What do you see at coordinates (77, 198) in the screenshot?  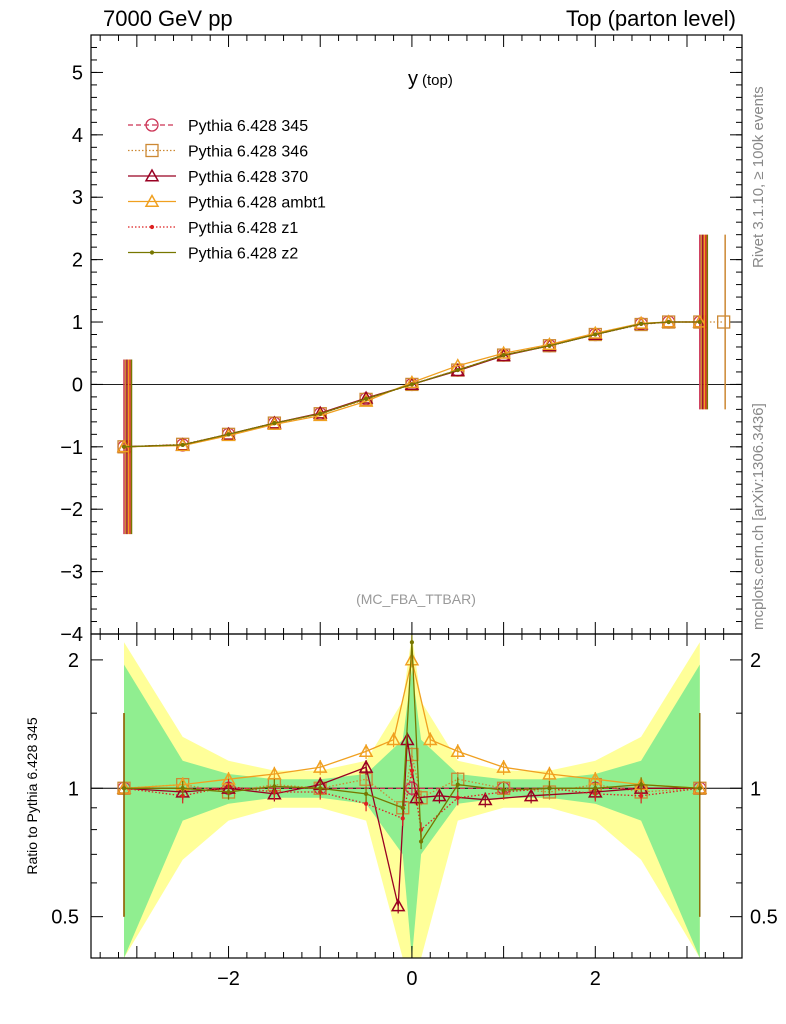 I see `y-tick-label: 3` at bounding box center [77, 198].